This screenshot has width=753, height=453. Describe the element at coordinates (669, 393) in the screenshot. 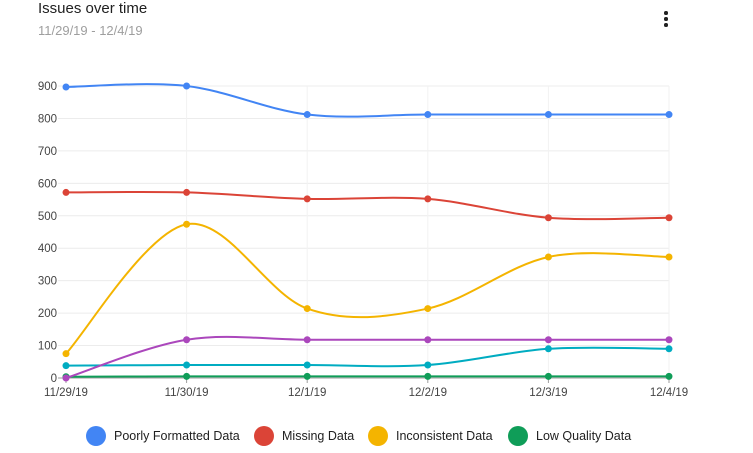

I see `x-tick-label: 12/4/19` at that location.